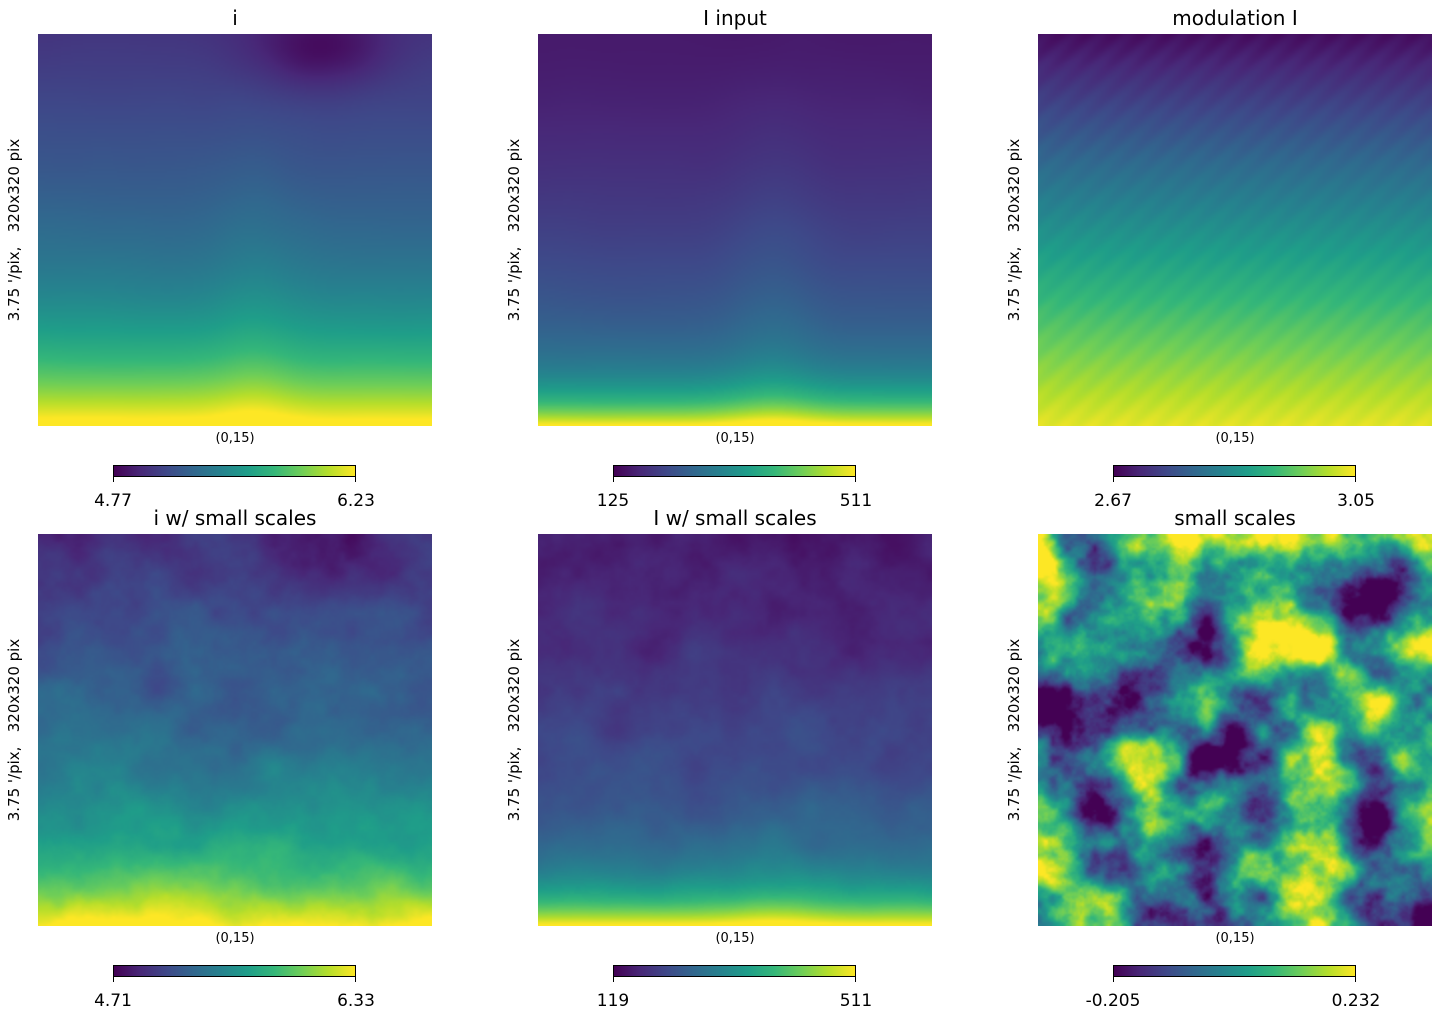 The width and height of the screenshot is (1441, 1021). I want to click on colorbar-min-label: 125, so click(613, 501).